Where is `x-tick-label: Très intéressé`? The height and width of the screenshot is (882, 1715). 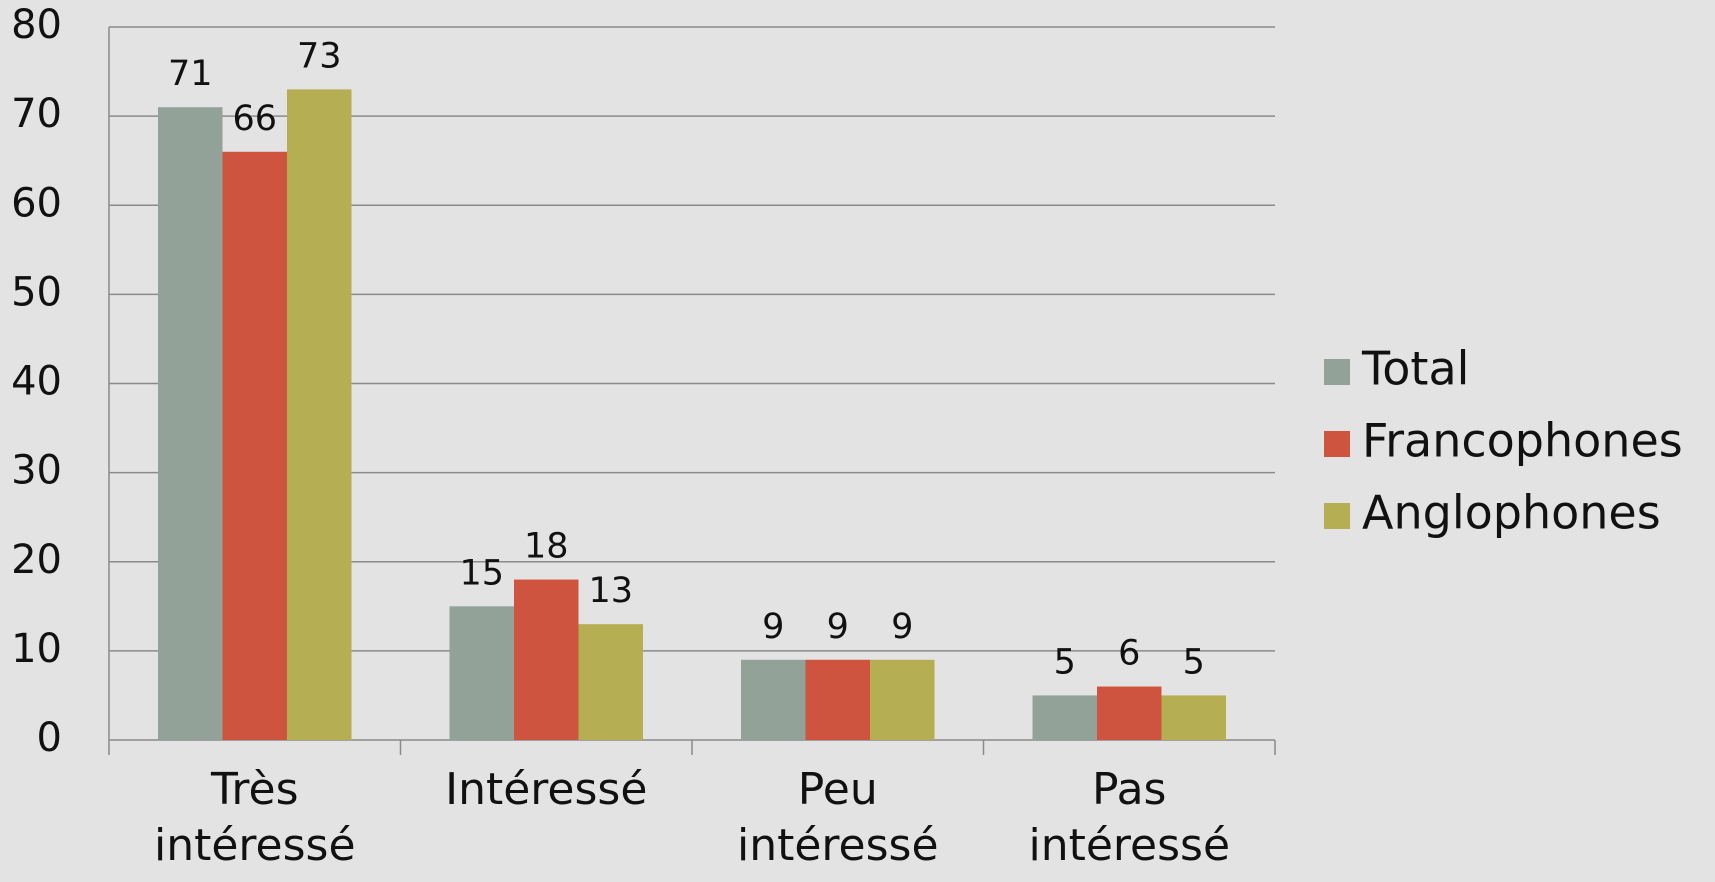
x-tick-label: Très intéressé is located at coordinates (254, 817).